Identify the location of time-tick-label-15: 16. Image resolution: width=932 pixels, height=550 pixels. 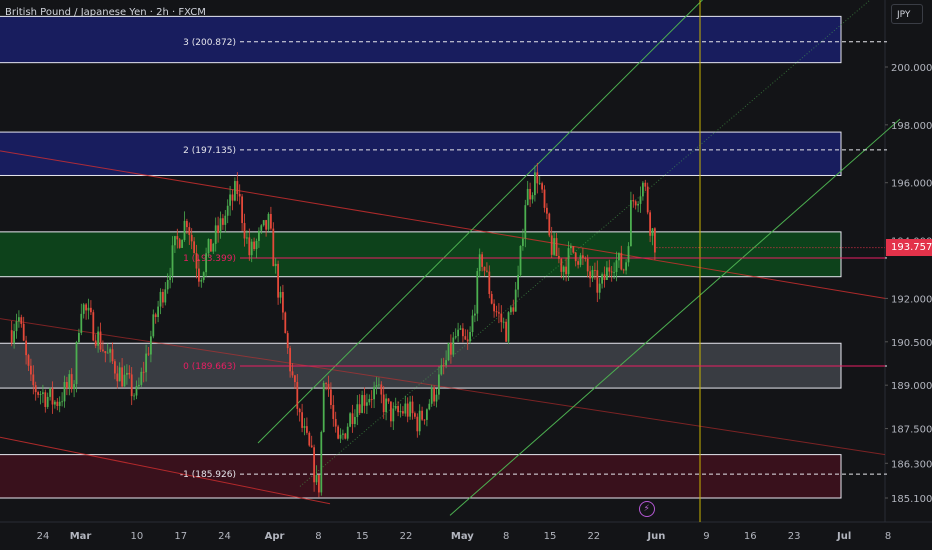
(750, 536).